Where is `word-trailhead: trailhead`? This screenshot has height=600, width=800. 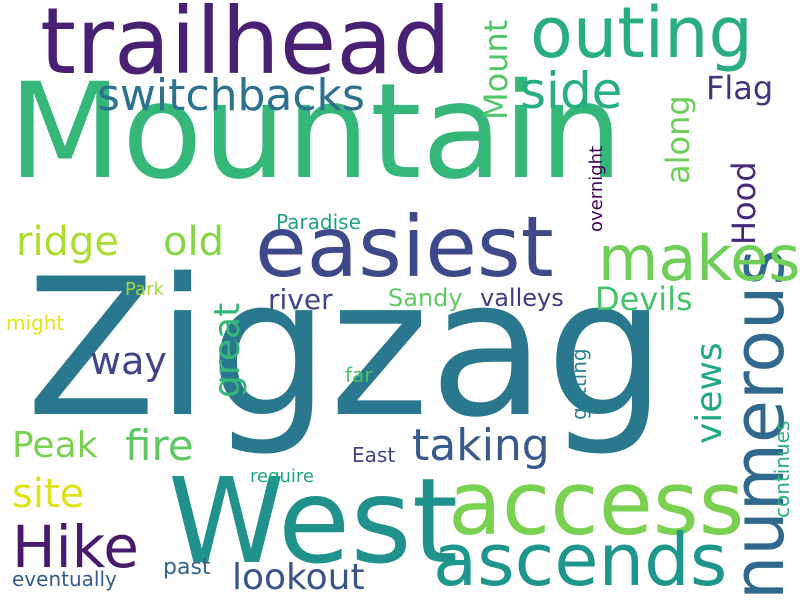 word-trailhead: trailhead is located at coordinates (246, 47).